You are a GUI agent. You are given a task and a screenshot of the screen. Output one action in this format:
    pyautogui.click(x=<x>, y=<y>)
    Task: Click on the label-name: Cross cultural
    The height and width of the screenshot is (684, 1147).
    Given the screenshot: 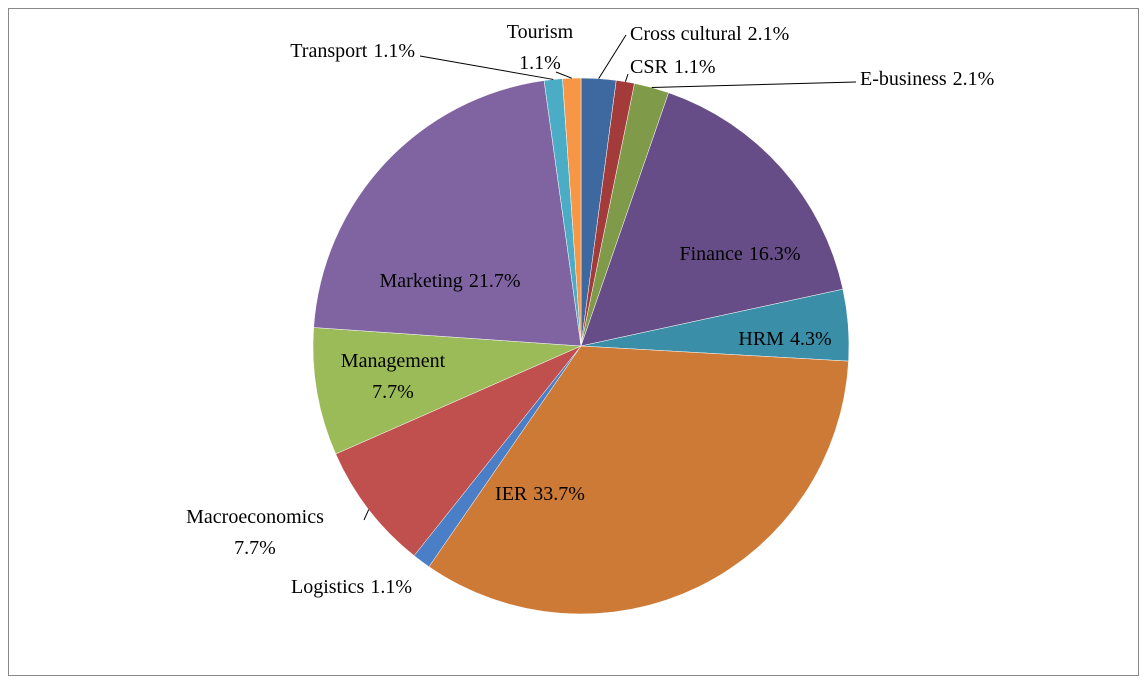 What is the action you would take?
    pyautogui.click(x=686, y=34)
    